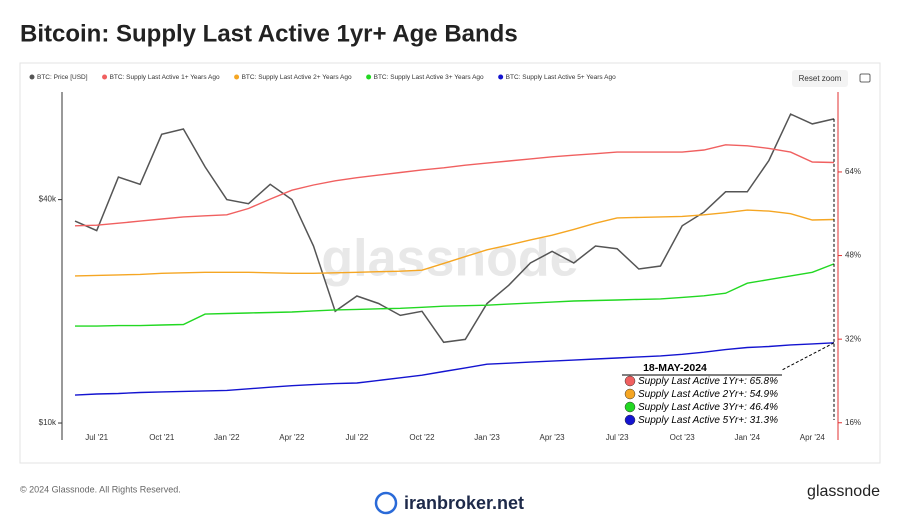  Describe the element at coordinates (853, 171) in the screenshot. I see `y2-tick-label: 64%` at that location.